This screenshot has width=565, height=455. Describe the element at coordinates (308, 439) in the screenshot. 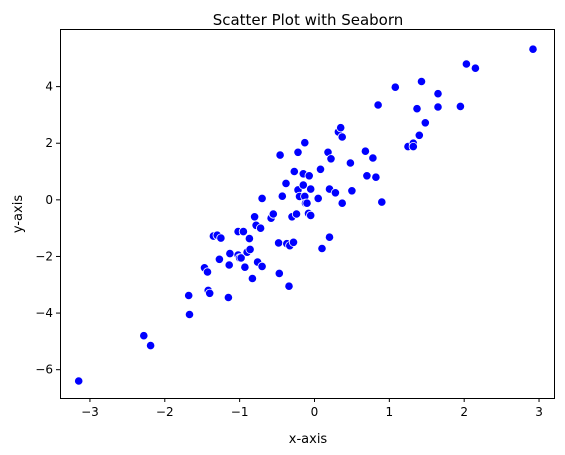

I see `x-axis-label: x-axis` at that location.